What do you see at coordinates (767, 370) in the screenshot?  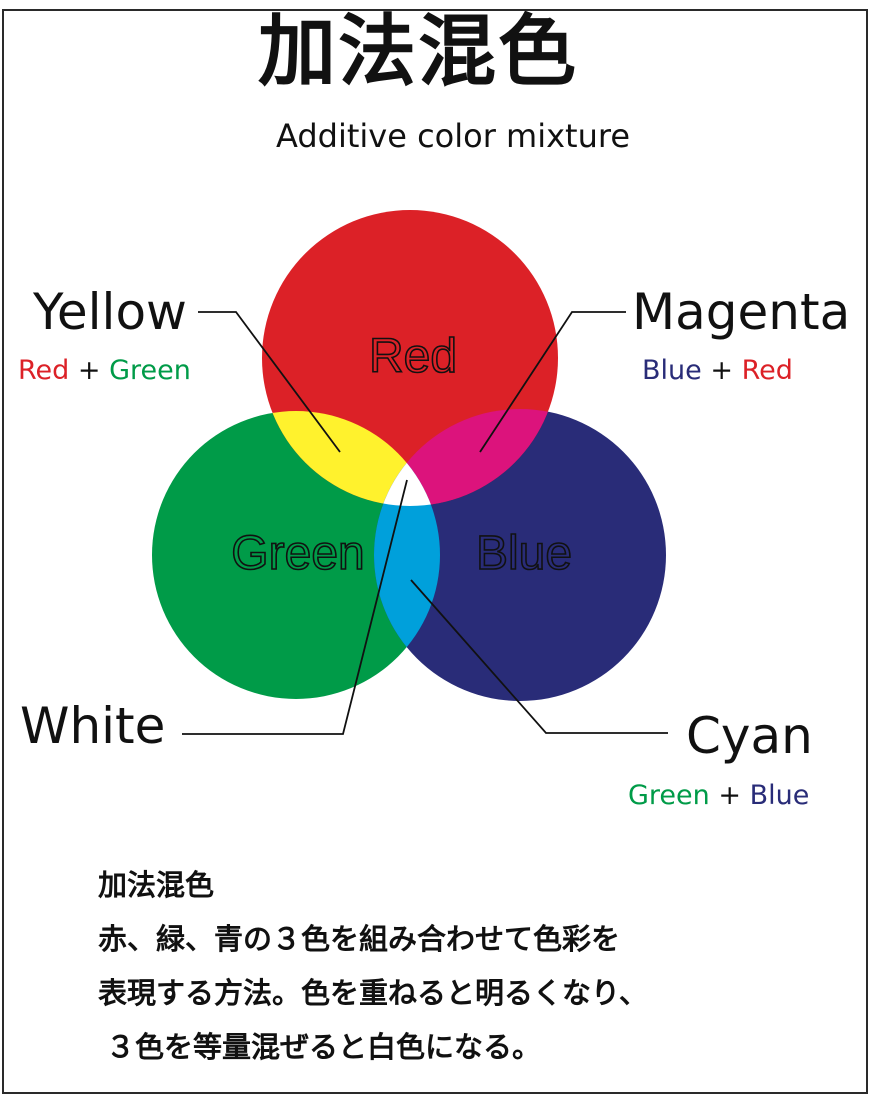 I see `magenta-formula-part2: Red` at bounding box center [767, 370].